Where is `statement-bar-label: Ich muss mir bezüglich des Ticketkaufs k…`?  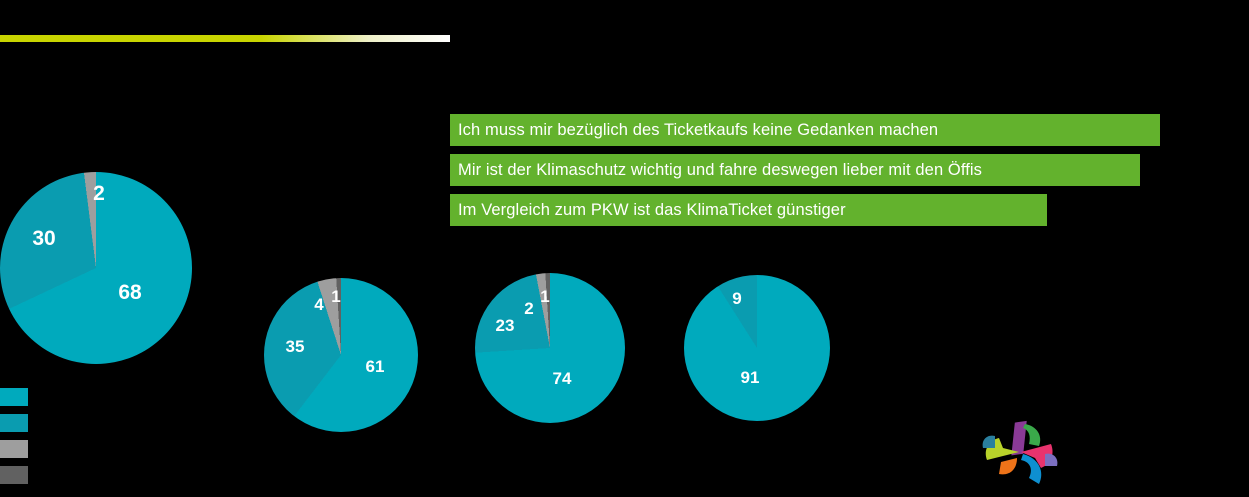
statement-bar-label: Ich muss mir bezüglich des Ticketkaufs k… is located at coordinates (698, 129).